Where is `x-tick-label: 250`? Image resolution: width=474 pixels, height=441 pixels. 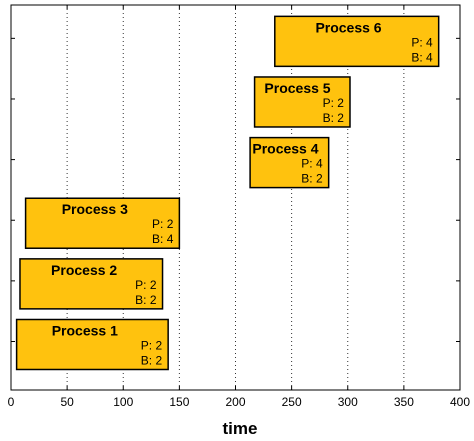
x-tick-label: 250 is located at coordinates (292, 402).